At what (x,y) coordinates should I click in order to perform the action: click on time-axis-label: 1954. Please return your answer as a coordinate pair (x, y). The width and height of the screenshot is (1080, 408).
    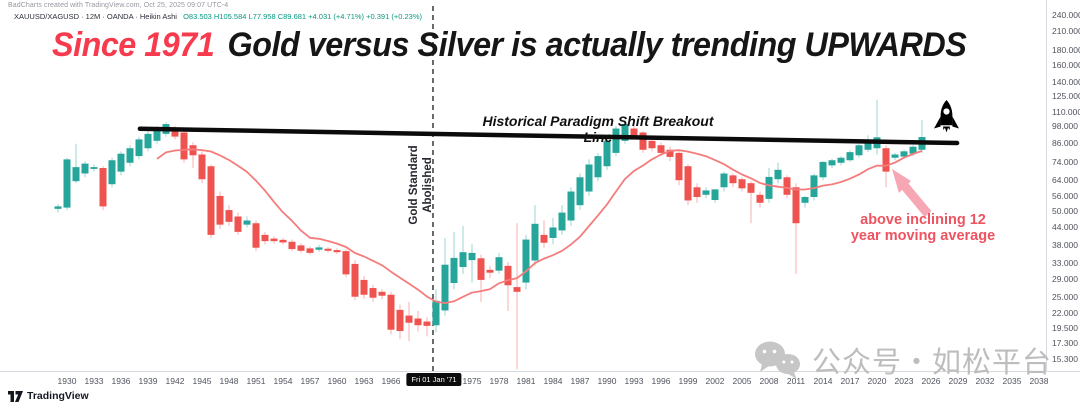
    Looking at the image, I should click on (283, 381).